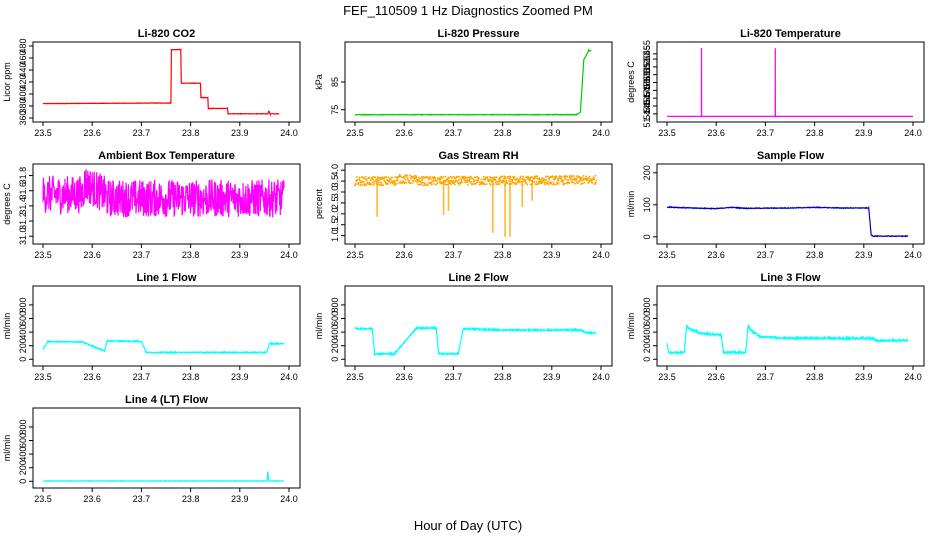 The width and height of the screenshot is (936, 540). Describe the element at coordinates (631, 82) in the screenshot. I see `y-axis-label: degrees C` at that location.